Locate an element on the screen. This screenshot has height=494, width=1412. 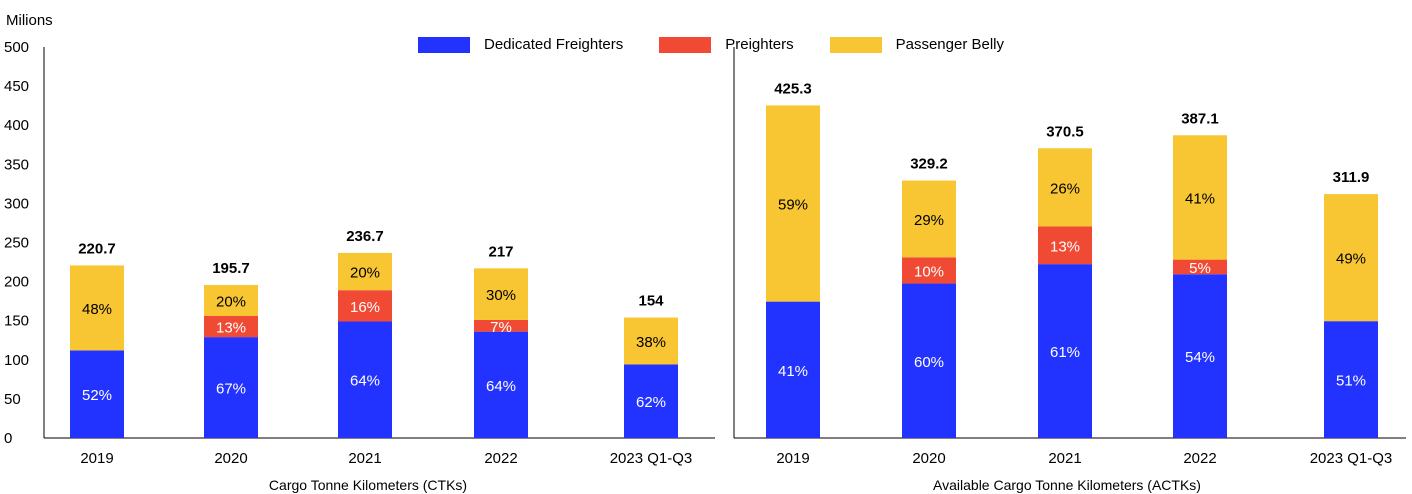
bar-total-label: 370.5 is located at coordinates (1065, 131).